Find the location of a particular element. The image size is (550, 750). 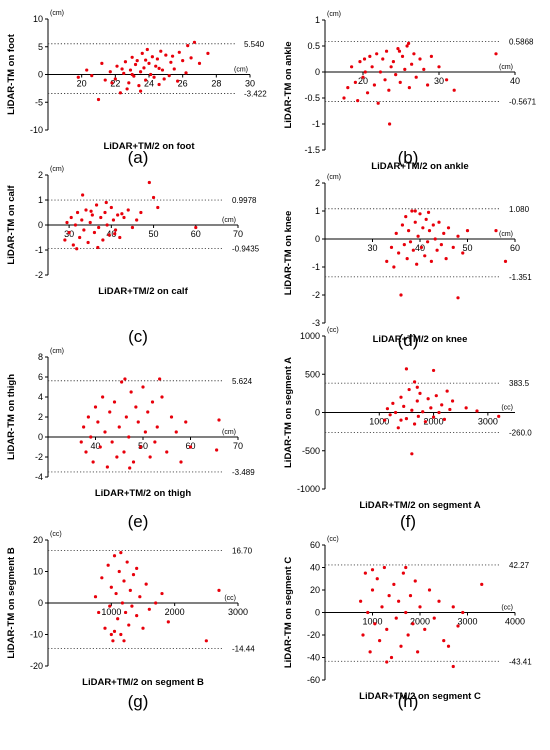

y-axis-title: LiDAR-TM on foot is located at coordinates (11, 74).